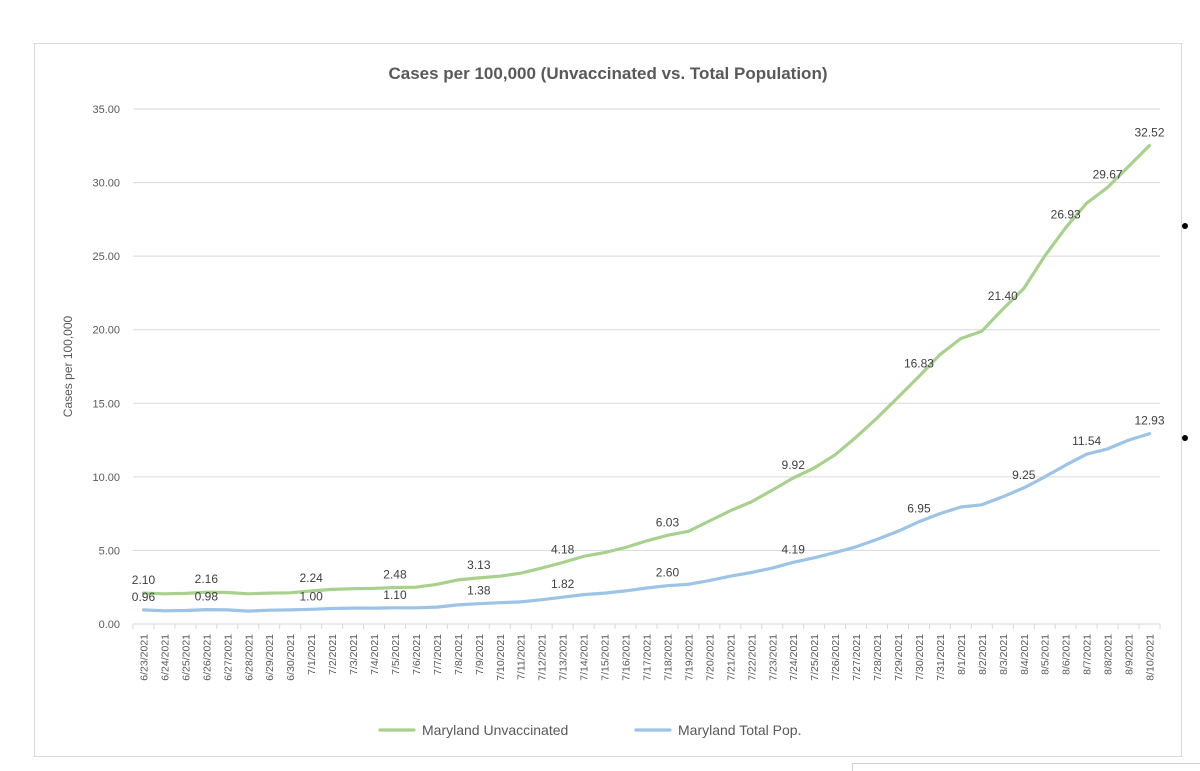 This screenshot has width=1200, height=771. Describe the element at coordinates (109, 551) in the screenshot. I see `y-tick-label: 5.00` at that location.